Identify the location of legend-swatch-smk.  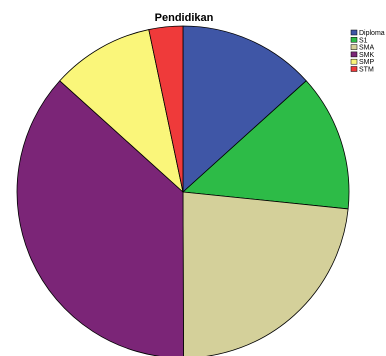
(354, 54).